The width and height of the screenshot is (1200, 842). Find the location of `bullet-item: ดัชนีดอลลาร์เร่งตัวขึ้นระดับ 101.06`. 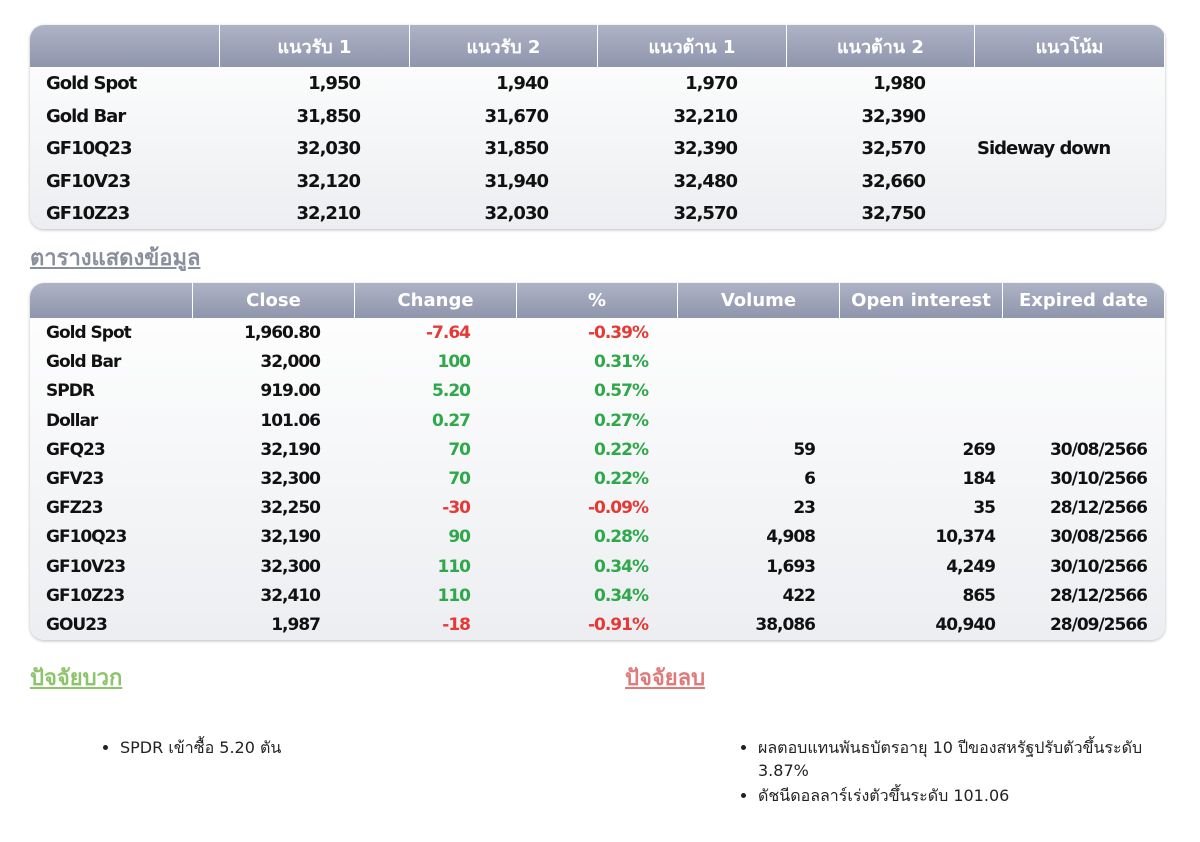

bullet-item: ดัชนีดอลลาร์เร่งตัวขึ้นระดับ 101.06 is located at coordinates (968, 796).